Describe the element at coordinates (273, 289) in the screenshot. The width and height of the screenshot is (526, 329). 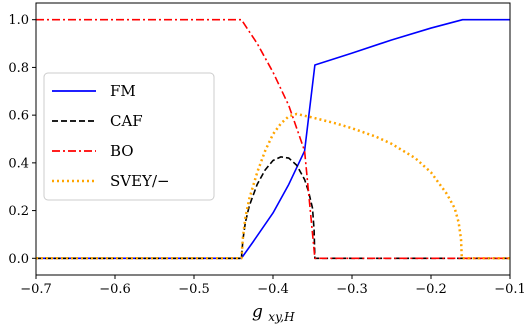
I see `x-tick-label: −0.4` at that location.